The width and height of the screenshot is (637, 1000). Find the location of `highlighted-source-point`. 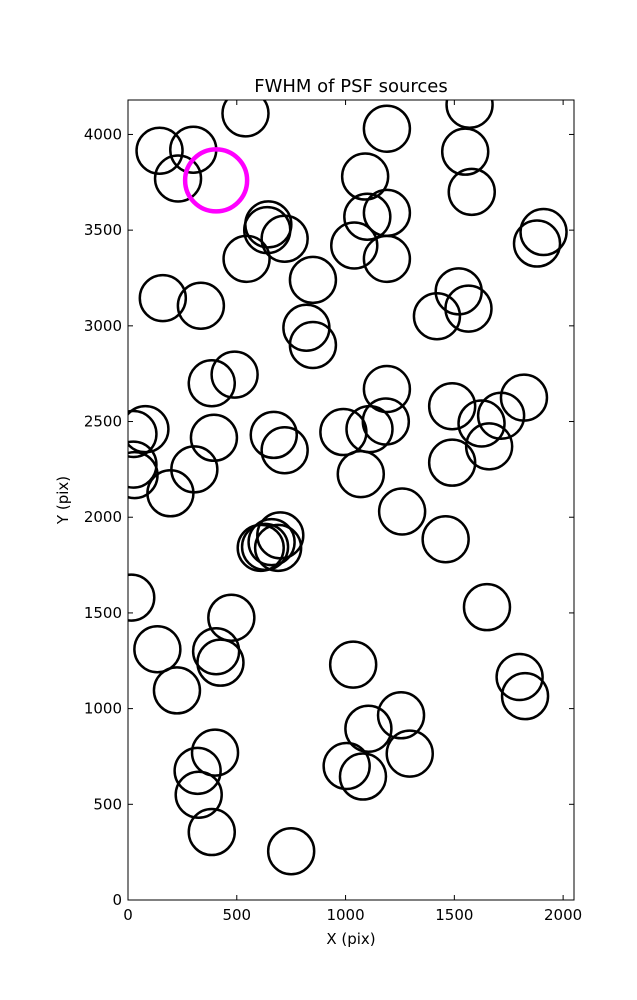

highlighted-source-point is located at coordinates (216, 180).